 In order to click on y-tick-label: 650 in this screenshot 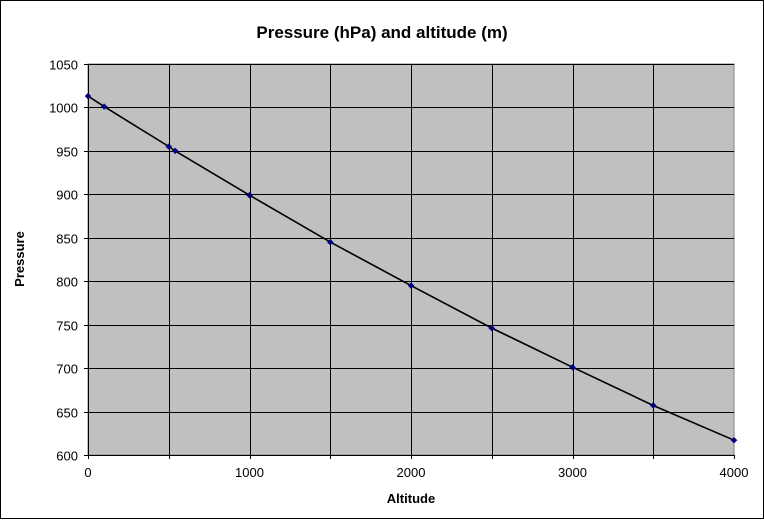, I will do `click(67, 413)`.